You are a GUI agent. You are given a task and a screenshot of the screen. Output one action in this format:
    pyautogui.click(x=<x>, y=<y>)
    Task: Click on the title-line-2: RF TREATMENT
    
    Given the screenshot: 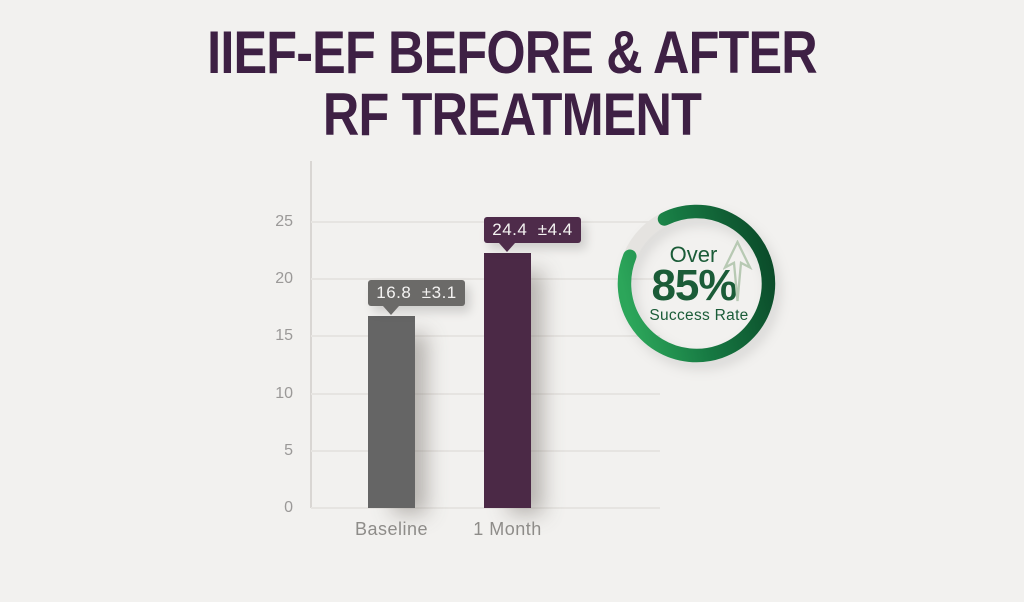 What is the action you would take?
    pyautogui.click(x=512, y=114)
    